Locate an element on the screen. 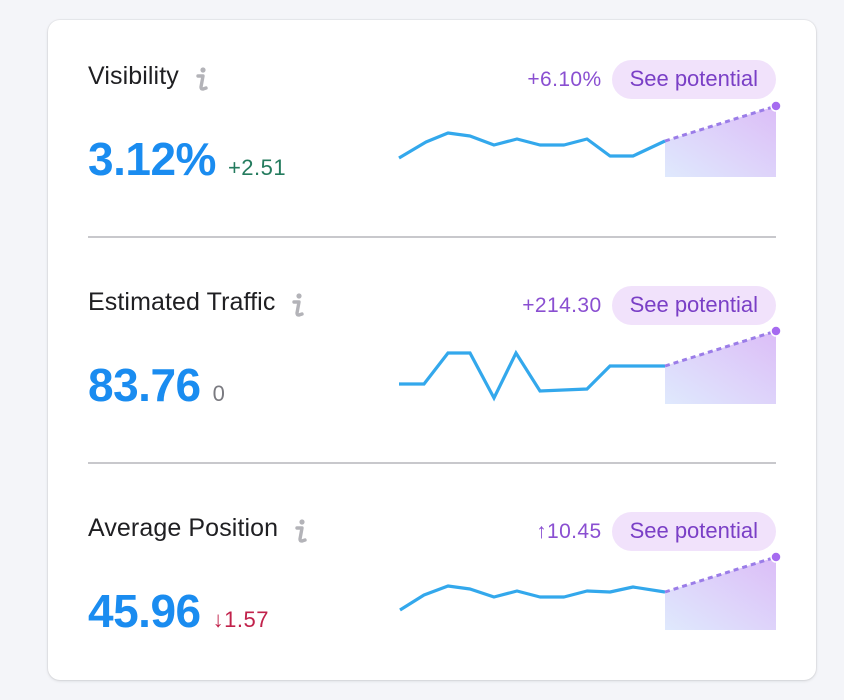  metric-value: 83.76 is located at coordinates (144, 385).